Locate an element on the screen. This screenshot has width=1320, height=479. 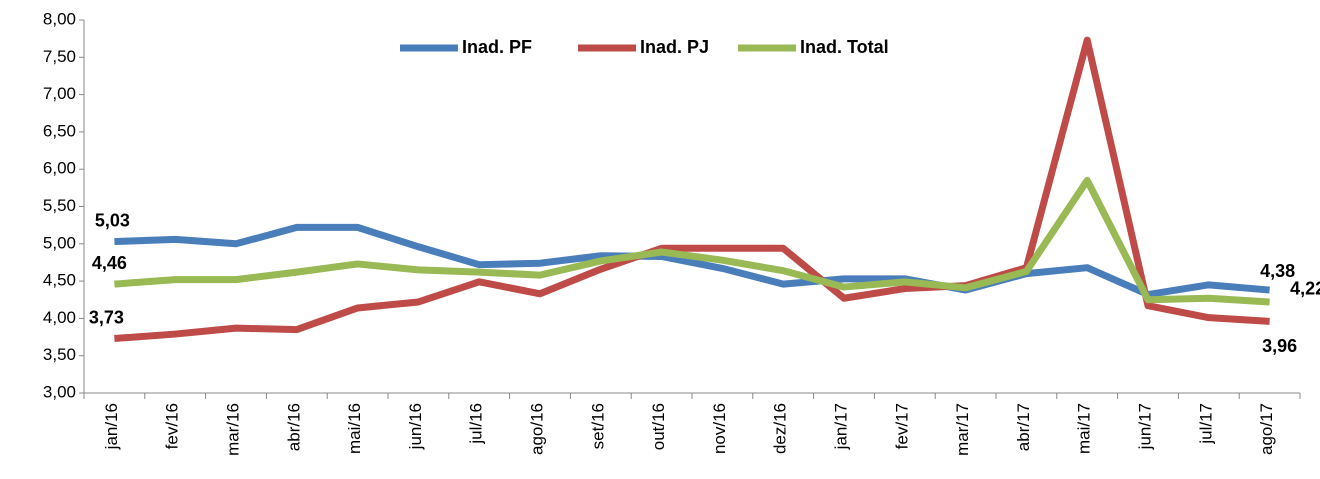
x-tick-label: jan/17 is located at coordinates (840, 426).